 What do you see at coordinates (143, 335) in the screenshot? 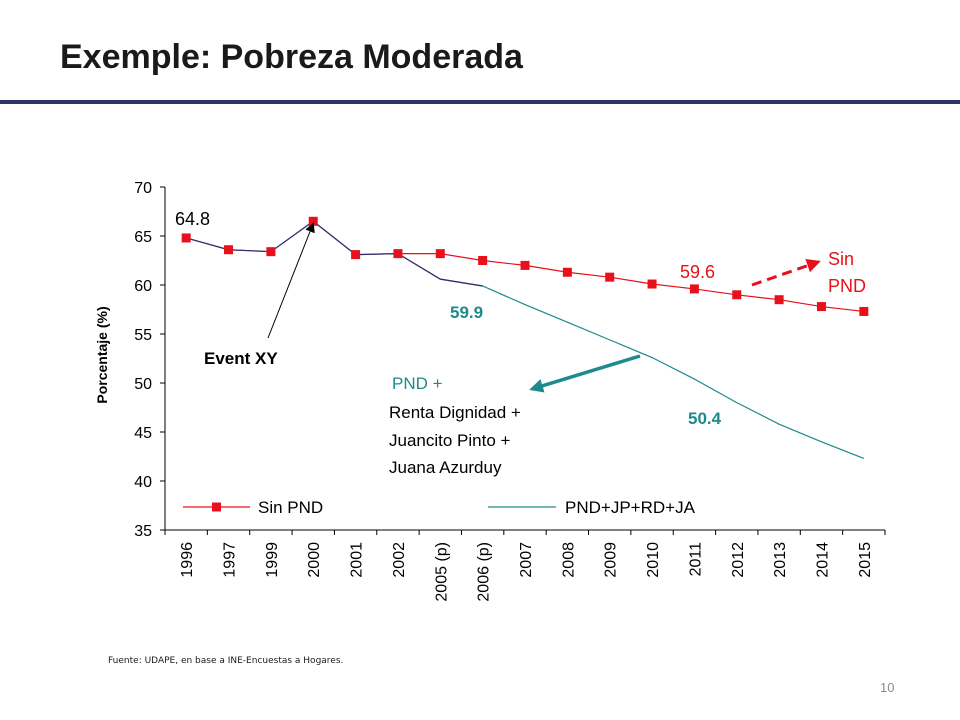
I see `y-tick-label: 55` at bounding box center [143, 335].